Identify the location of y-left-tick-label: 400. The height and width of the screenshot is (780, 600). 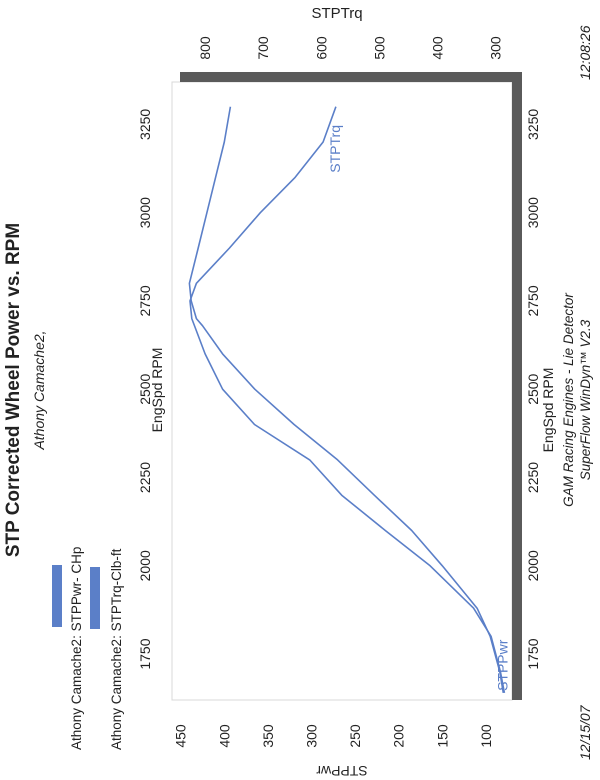
(224, 736).